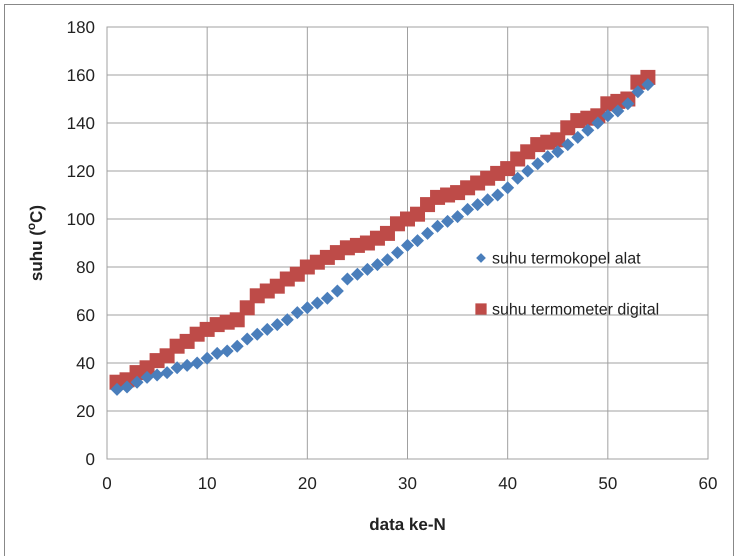 Image resolution: width=738 pixels, height=556 pixels. Describe the element at coordinates (85, 411) in the screenshot. I see `y-tick-label: 20` at that location.